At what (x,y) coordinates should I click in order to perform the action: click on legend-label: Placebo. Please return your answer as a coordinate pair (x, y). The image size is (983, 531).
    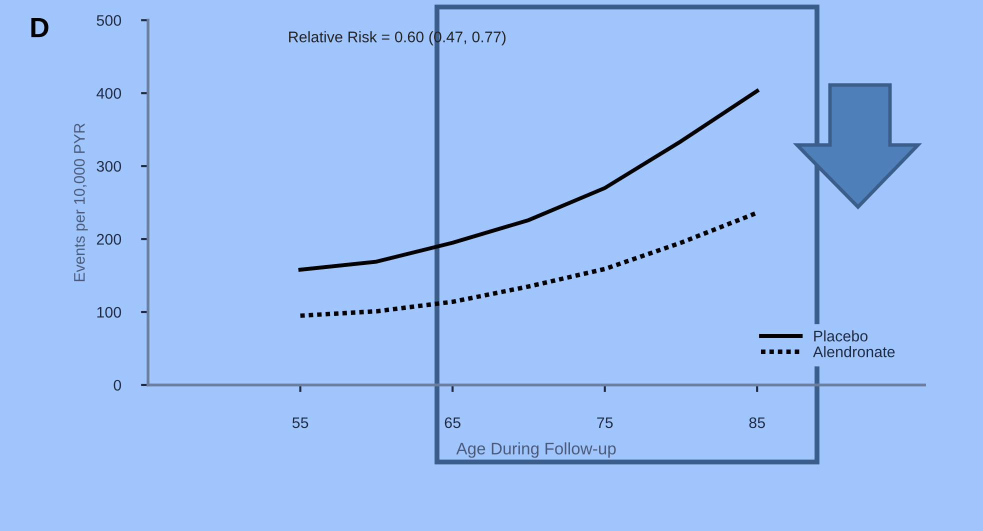
    Looking at the image, I should click on (841, 336).